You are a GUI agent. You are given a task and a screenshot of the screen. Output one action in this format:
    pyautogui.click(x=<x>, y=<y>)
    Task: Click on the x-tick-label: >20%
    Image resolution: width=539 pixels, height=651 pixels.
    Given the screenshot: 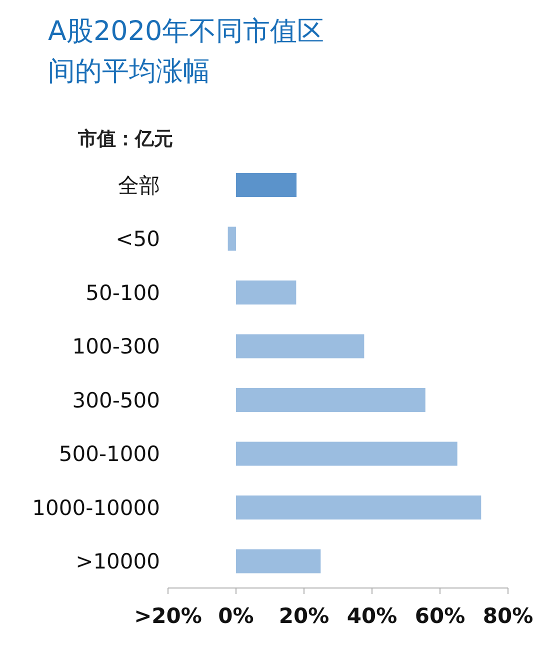 What is the action you would take?
    pyautogui.click(x=168, y=616)
    